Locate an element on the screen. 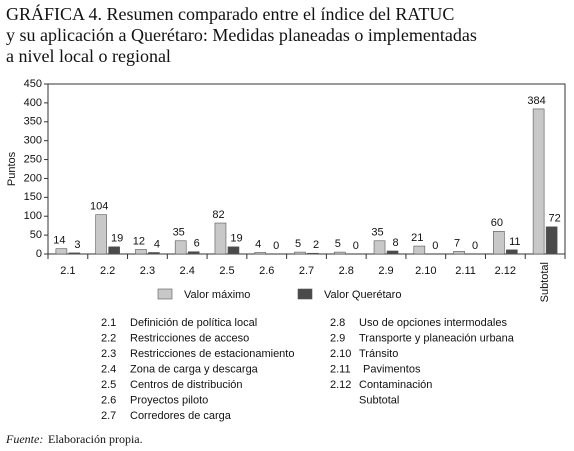 The width and height of the screenshot is (574, 451). key-code: 2.9 is located at coordinates (337, 338).